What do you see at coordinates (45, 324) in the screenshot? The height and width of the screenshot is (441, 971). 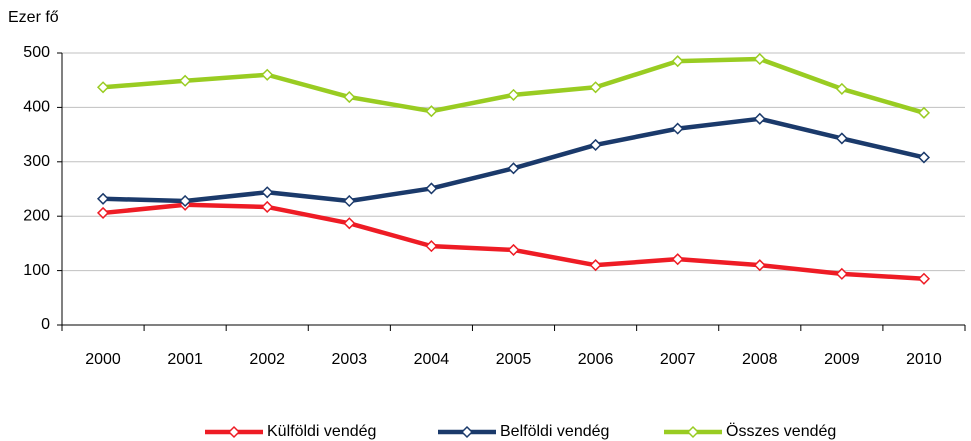 I see `y-tick-label: 0` at bounding box center [45, 324].